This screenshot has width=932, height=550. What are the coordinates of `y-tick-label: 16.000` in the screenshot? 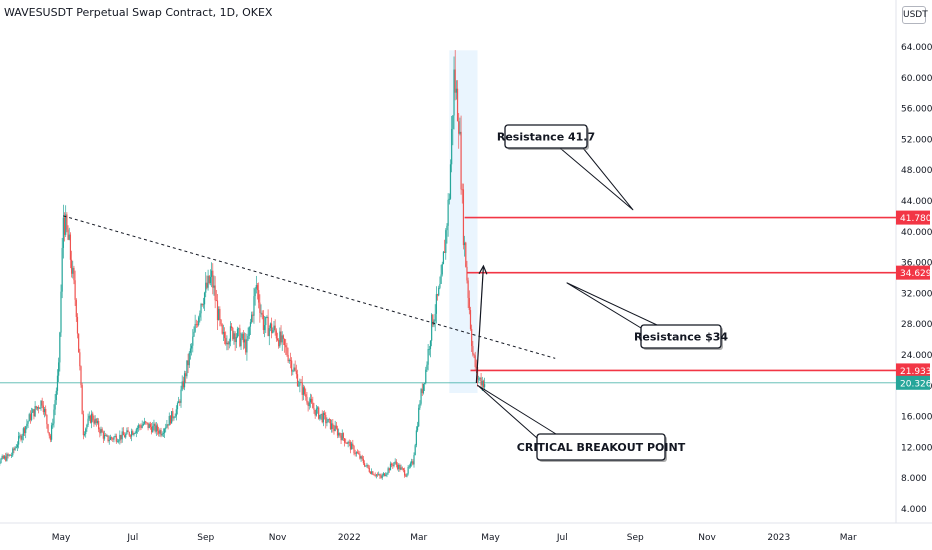 It's located at (916, 418).